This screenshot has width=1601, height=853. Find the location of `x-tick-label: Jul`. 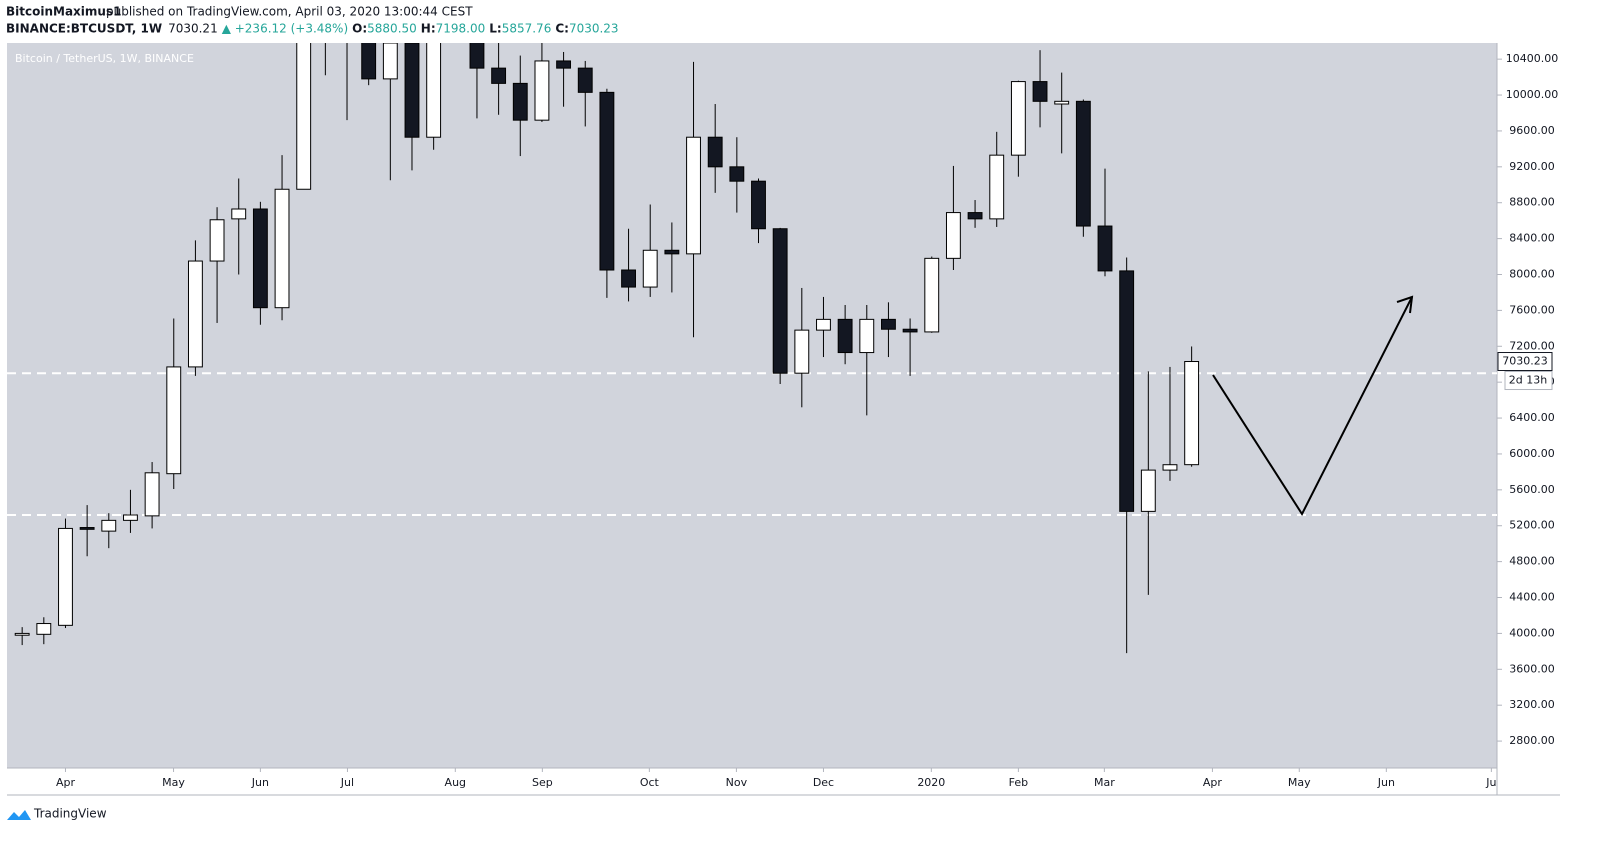

x-tick-label: Jul is located at coordinates (347, 782).